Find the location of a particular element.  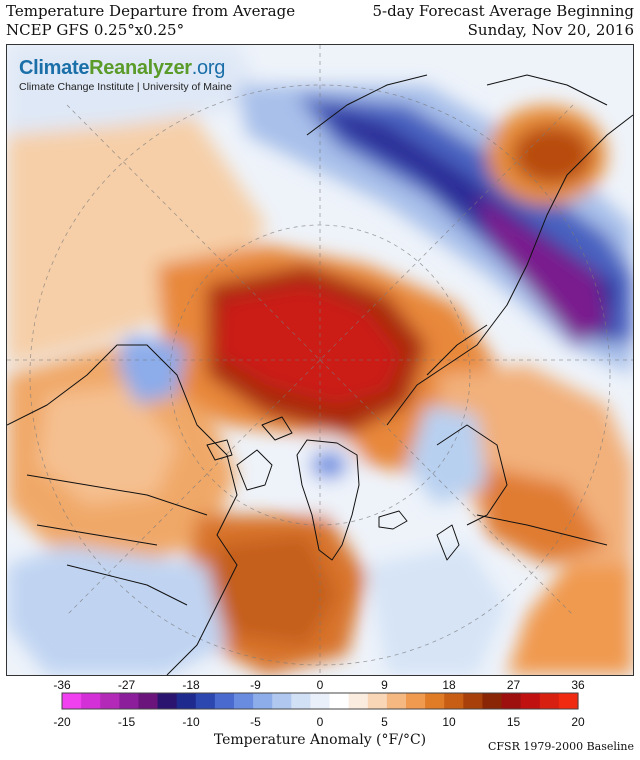

celsius-tick-label: 20 is located at coordinates (578, 722).